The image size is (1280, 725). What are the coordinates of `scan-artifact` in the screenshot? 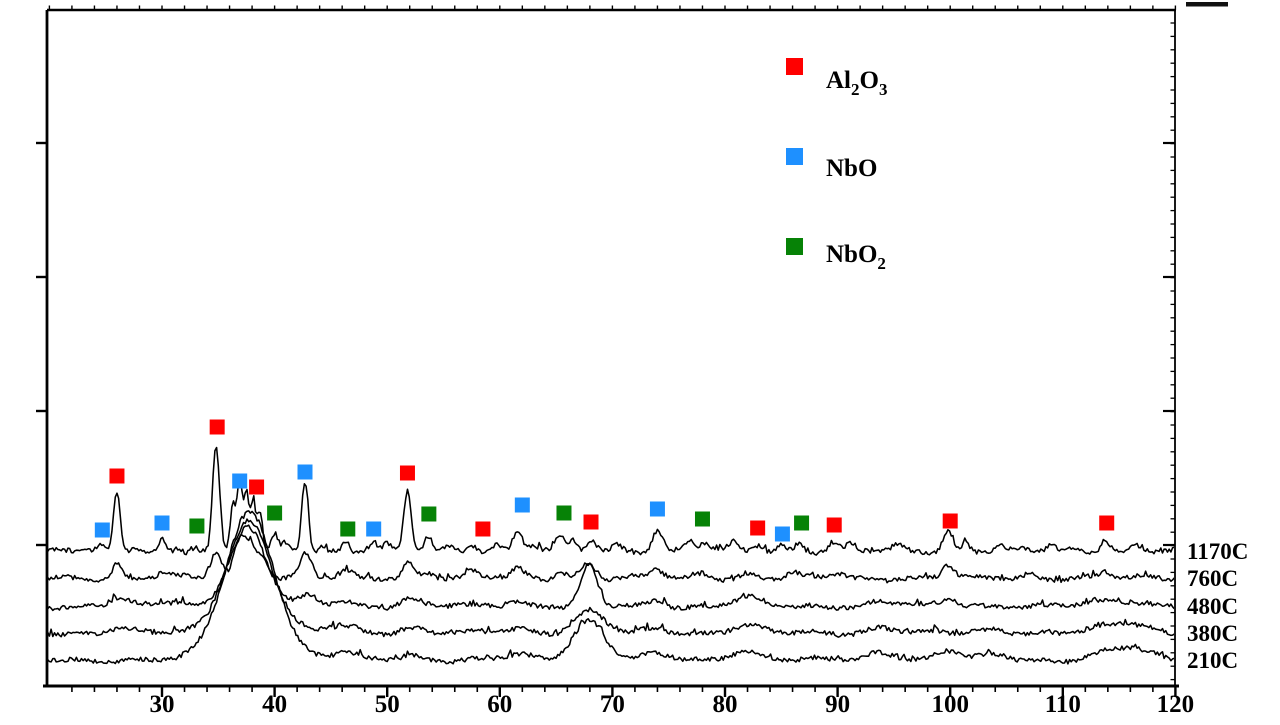 It's located at (1207, 4).